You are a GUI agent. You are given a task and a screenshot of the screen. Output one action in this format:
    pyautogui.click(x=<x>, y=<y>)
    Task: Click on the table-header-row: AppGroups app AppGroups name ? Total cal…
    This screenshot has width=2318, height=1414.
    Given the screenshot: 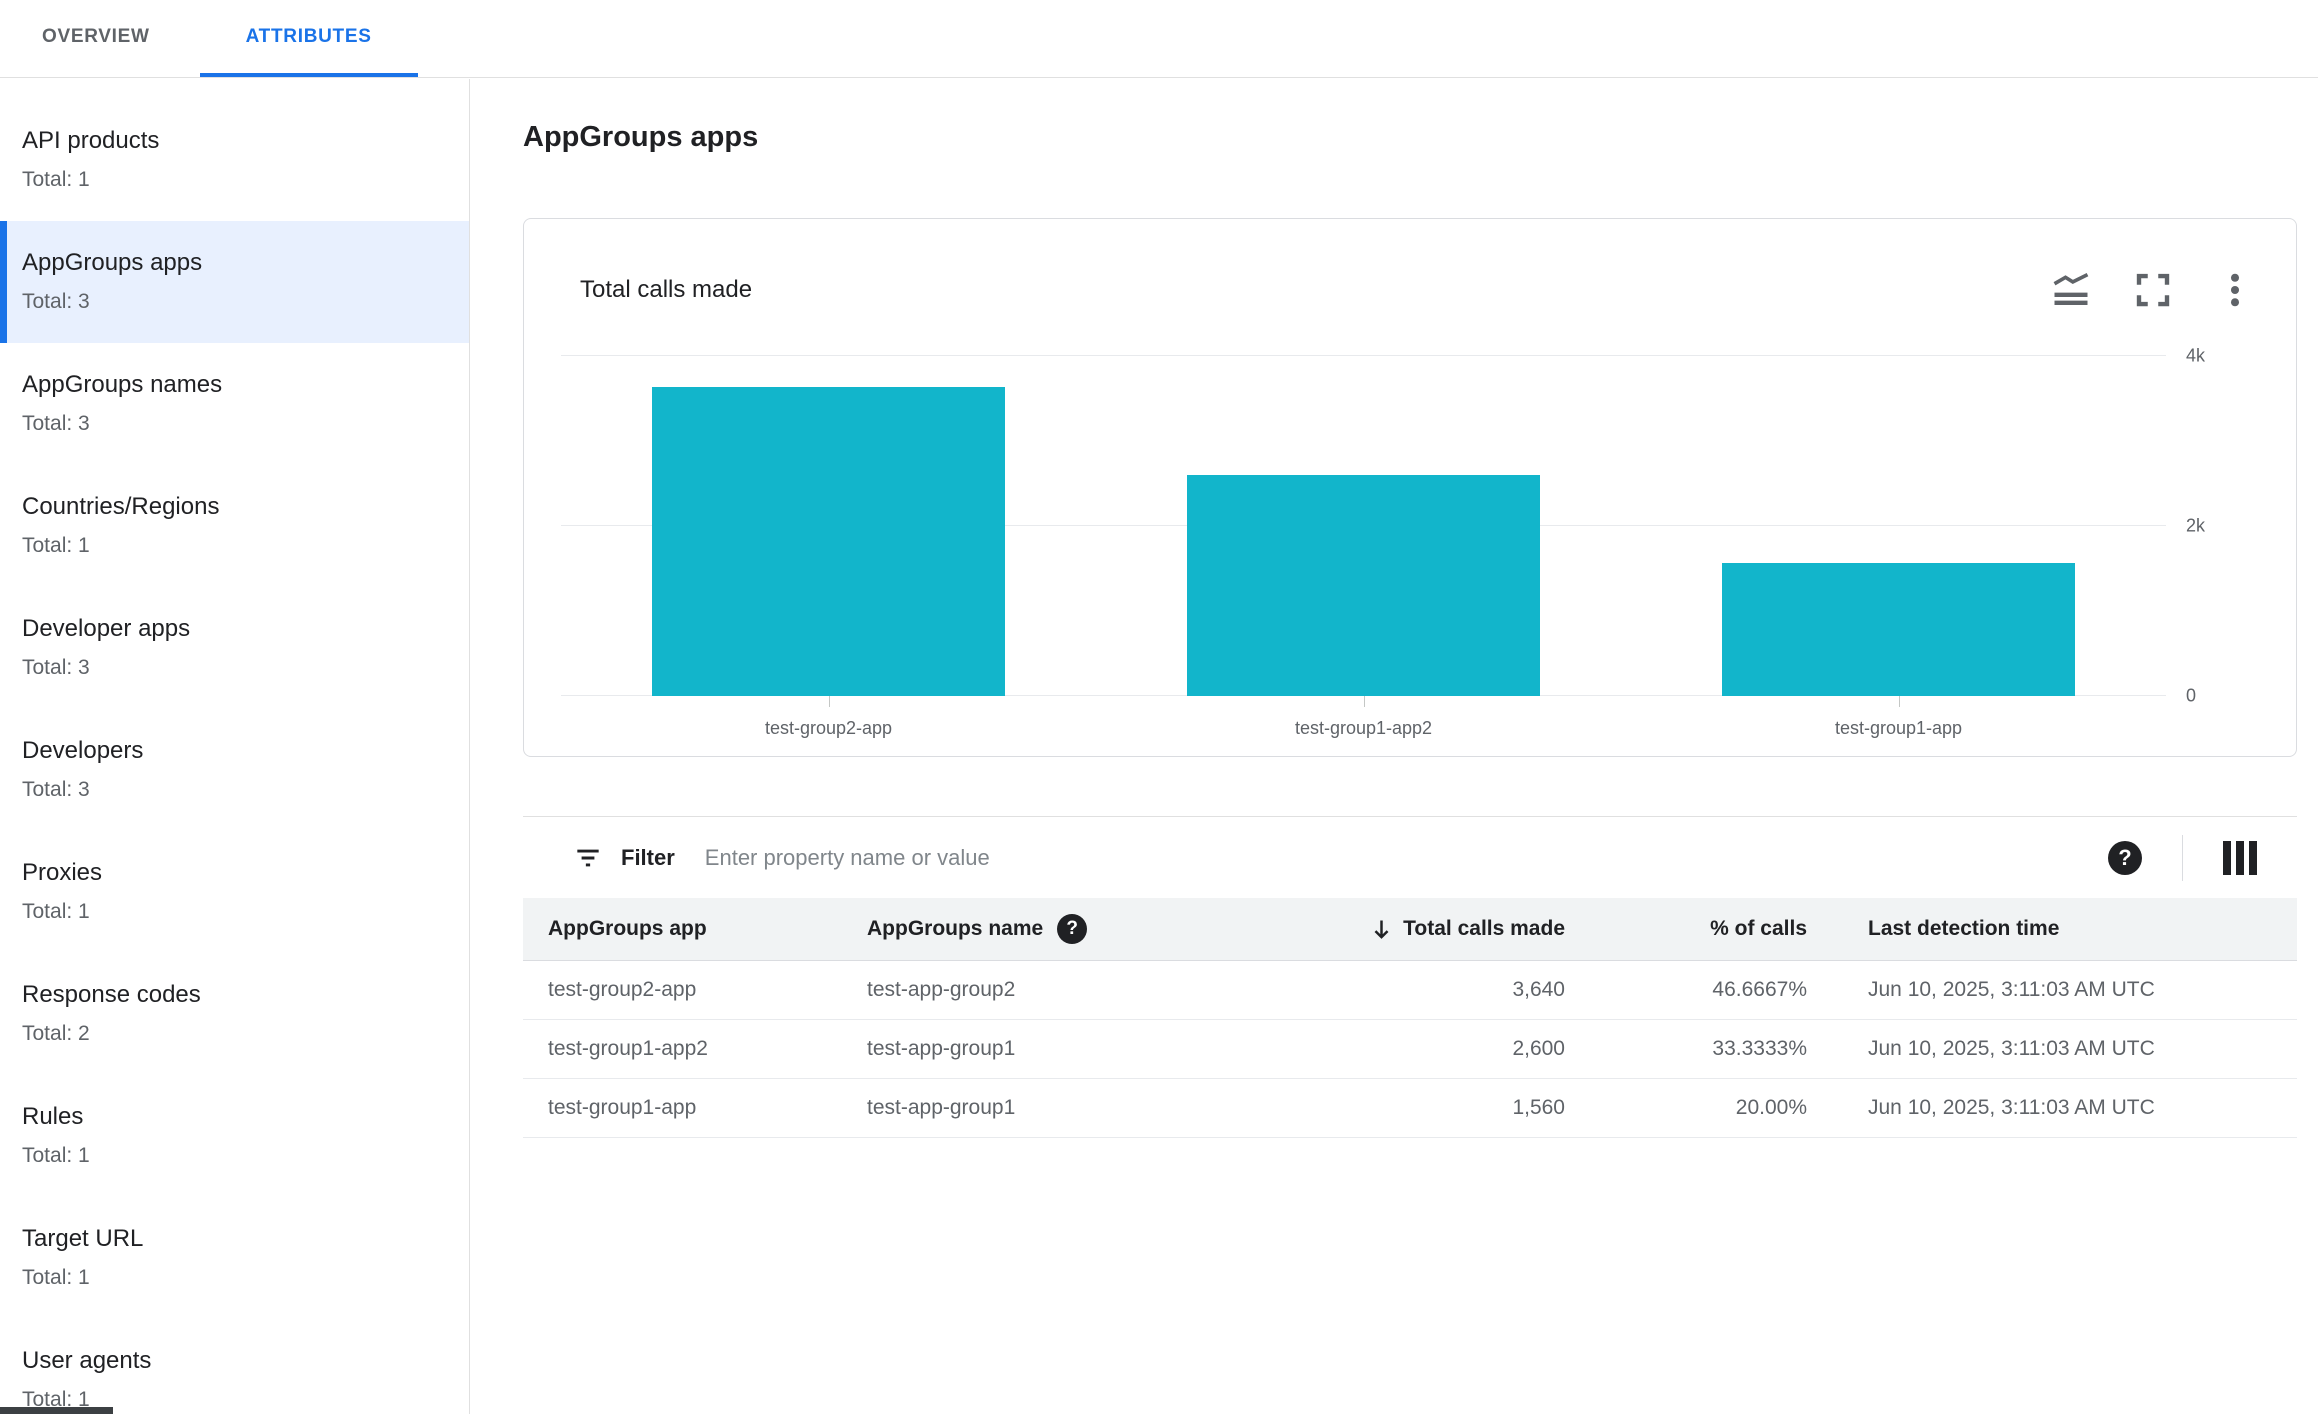 What is the action you would take?
    pyautogui.click(x=1410, y=929)
    